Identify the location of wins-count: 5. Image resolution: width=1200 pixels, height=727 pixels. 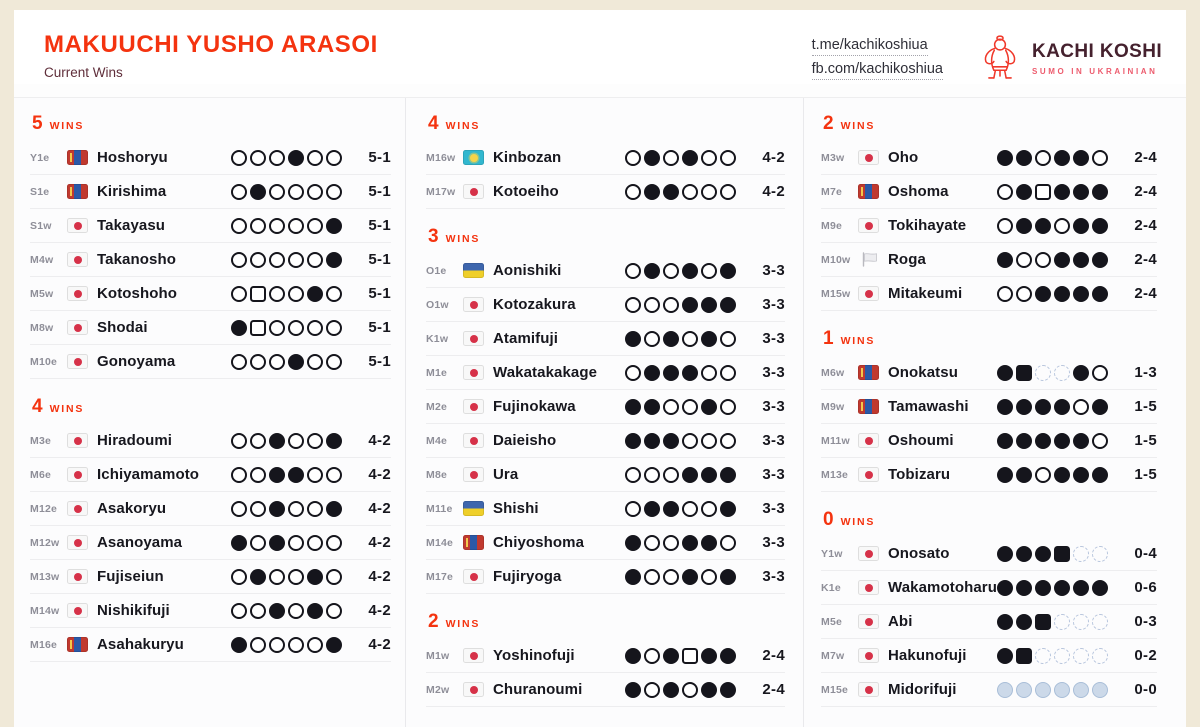
(37, 123).